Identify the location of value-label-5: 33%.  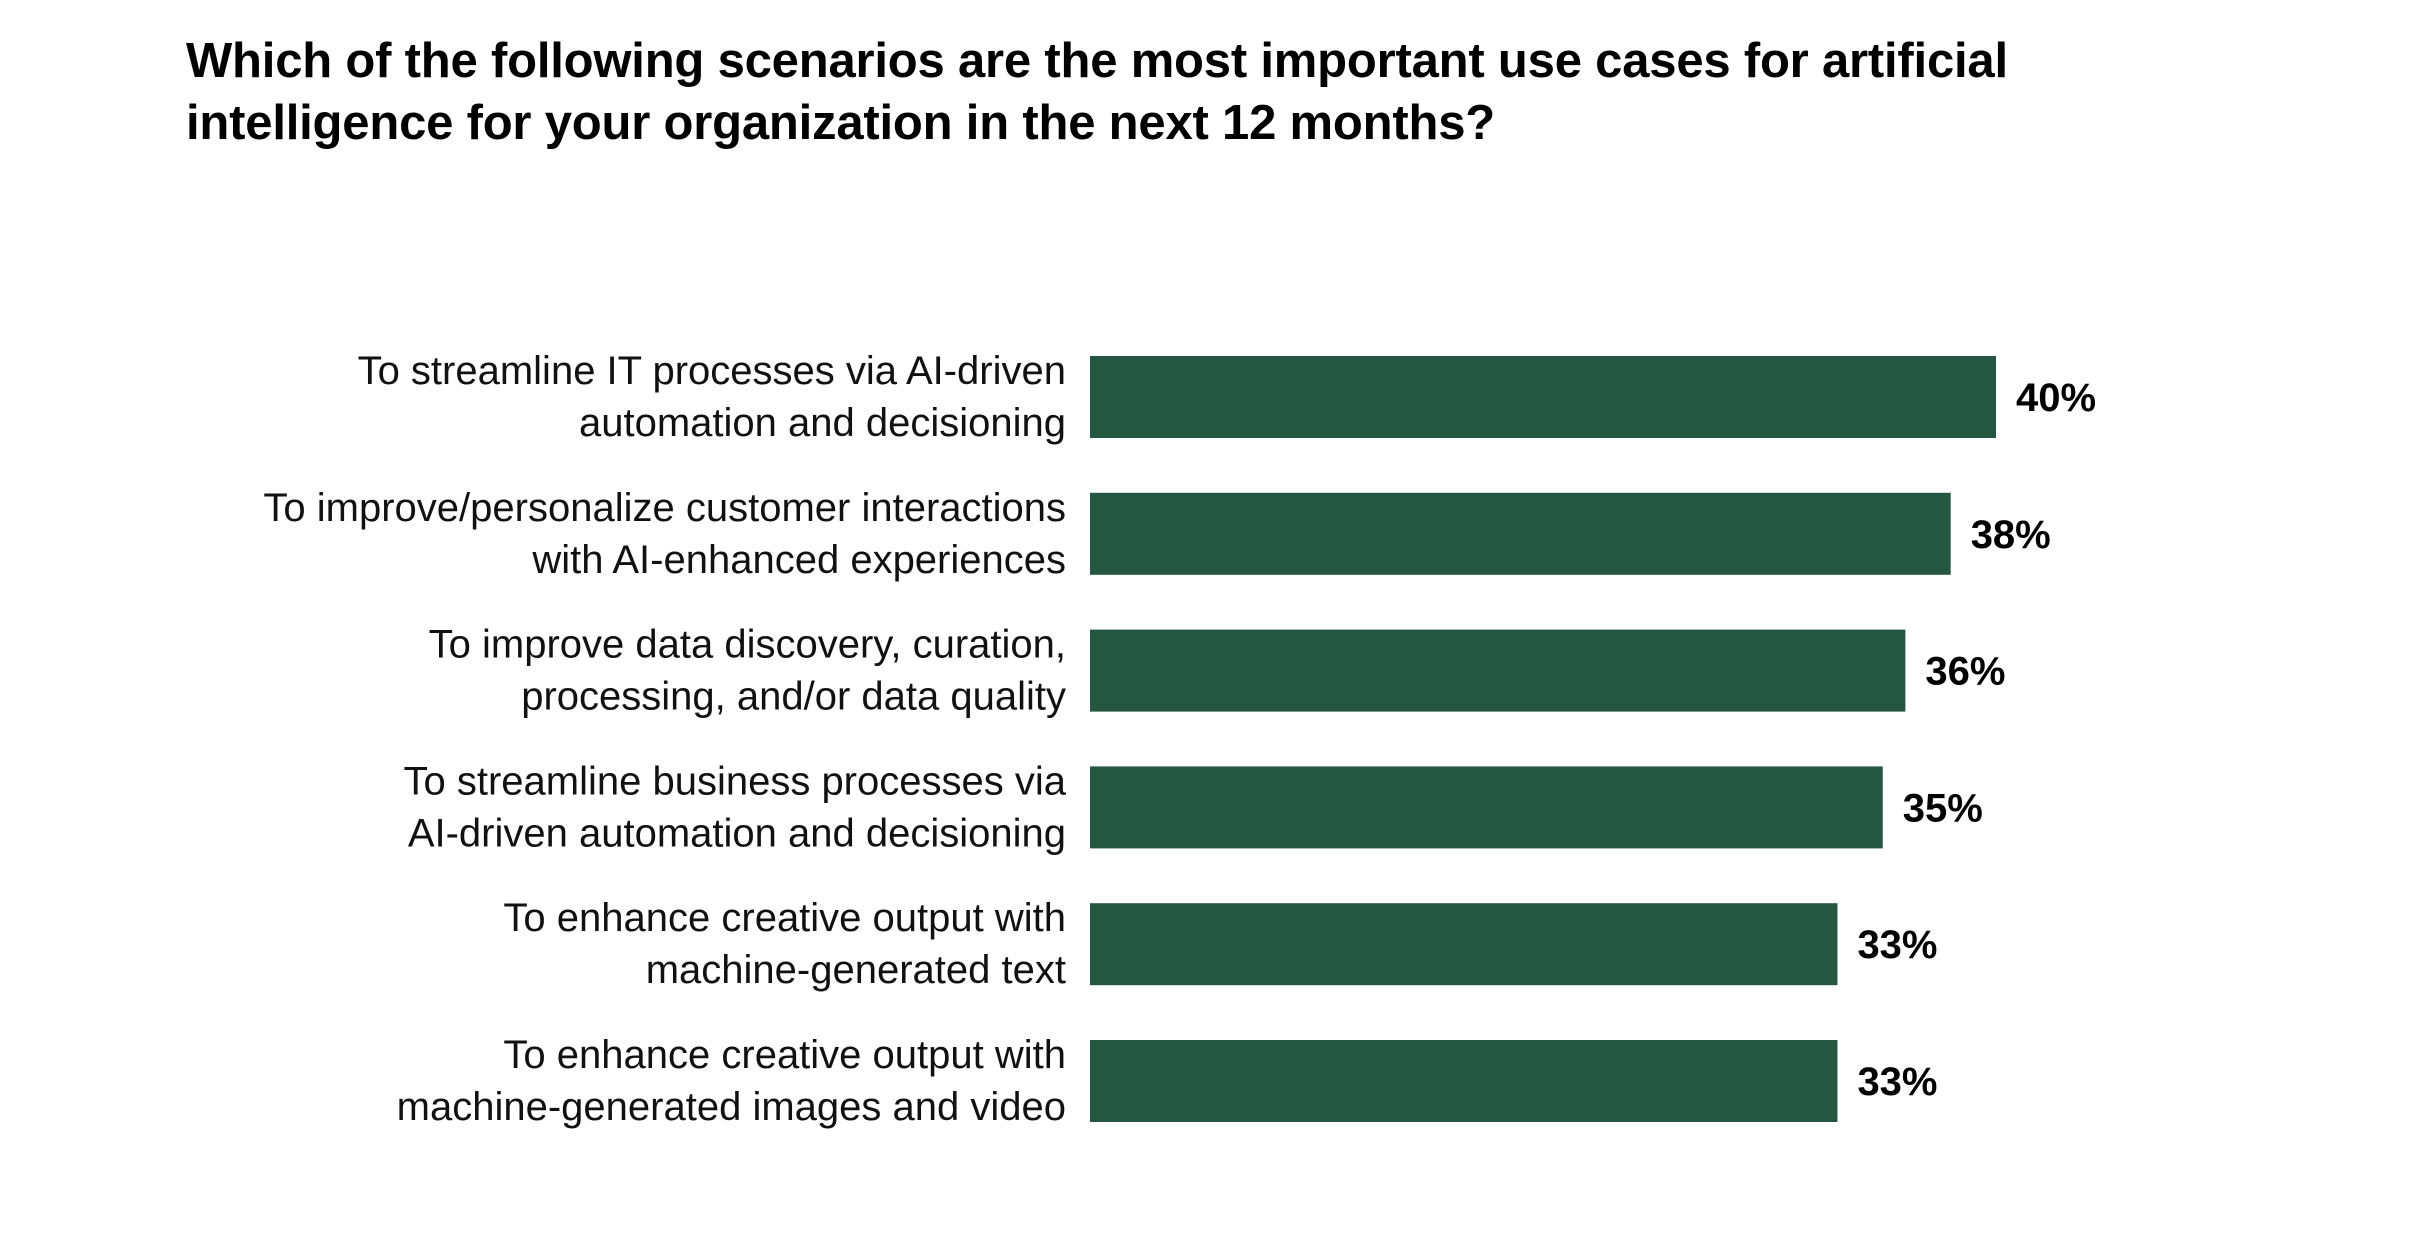
(1897, 945).